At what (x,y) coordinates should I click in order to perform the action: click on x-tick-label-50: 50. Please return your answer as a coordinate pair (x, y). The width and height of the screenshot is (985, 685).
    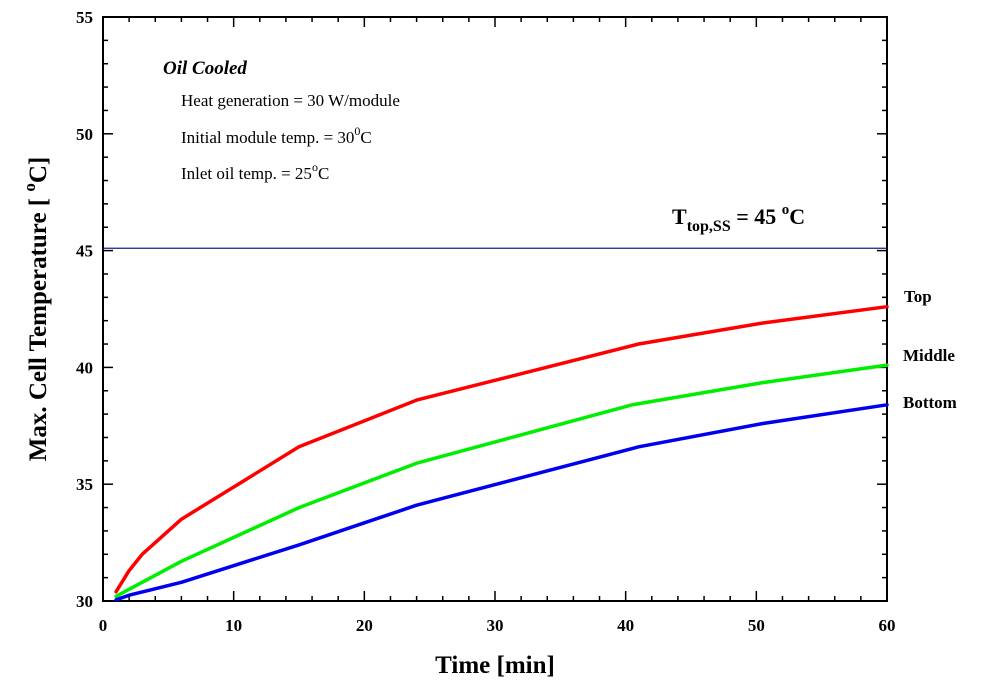
    Looking at the image, I should click on (756, 625).